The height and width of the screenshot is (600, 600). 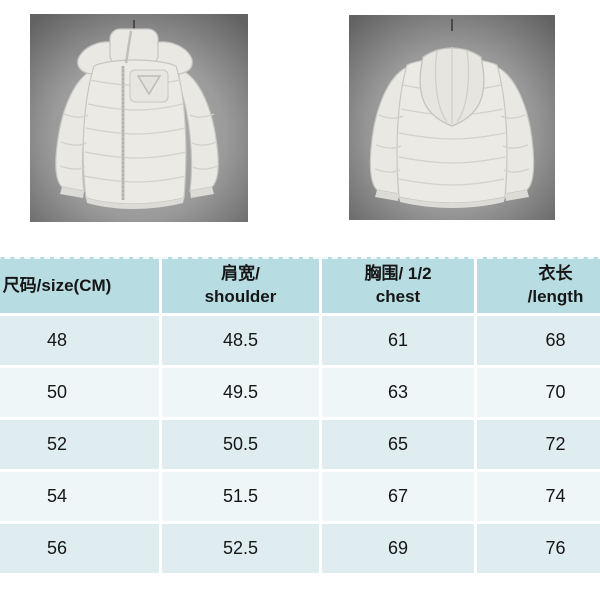 What do you see at coordinates (240, 496) in the screenshot?
I see `shoulder-cell: 51.5` at bounding box center [240, 496].